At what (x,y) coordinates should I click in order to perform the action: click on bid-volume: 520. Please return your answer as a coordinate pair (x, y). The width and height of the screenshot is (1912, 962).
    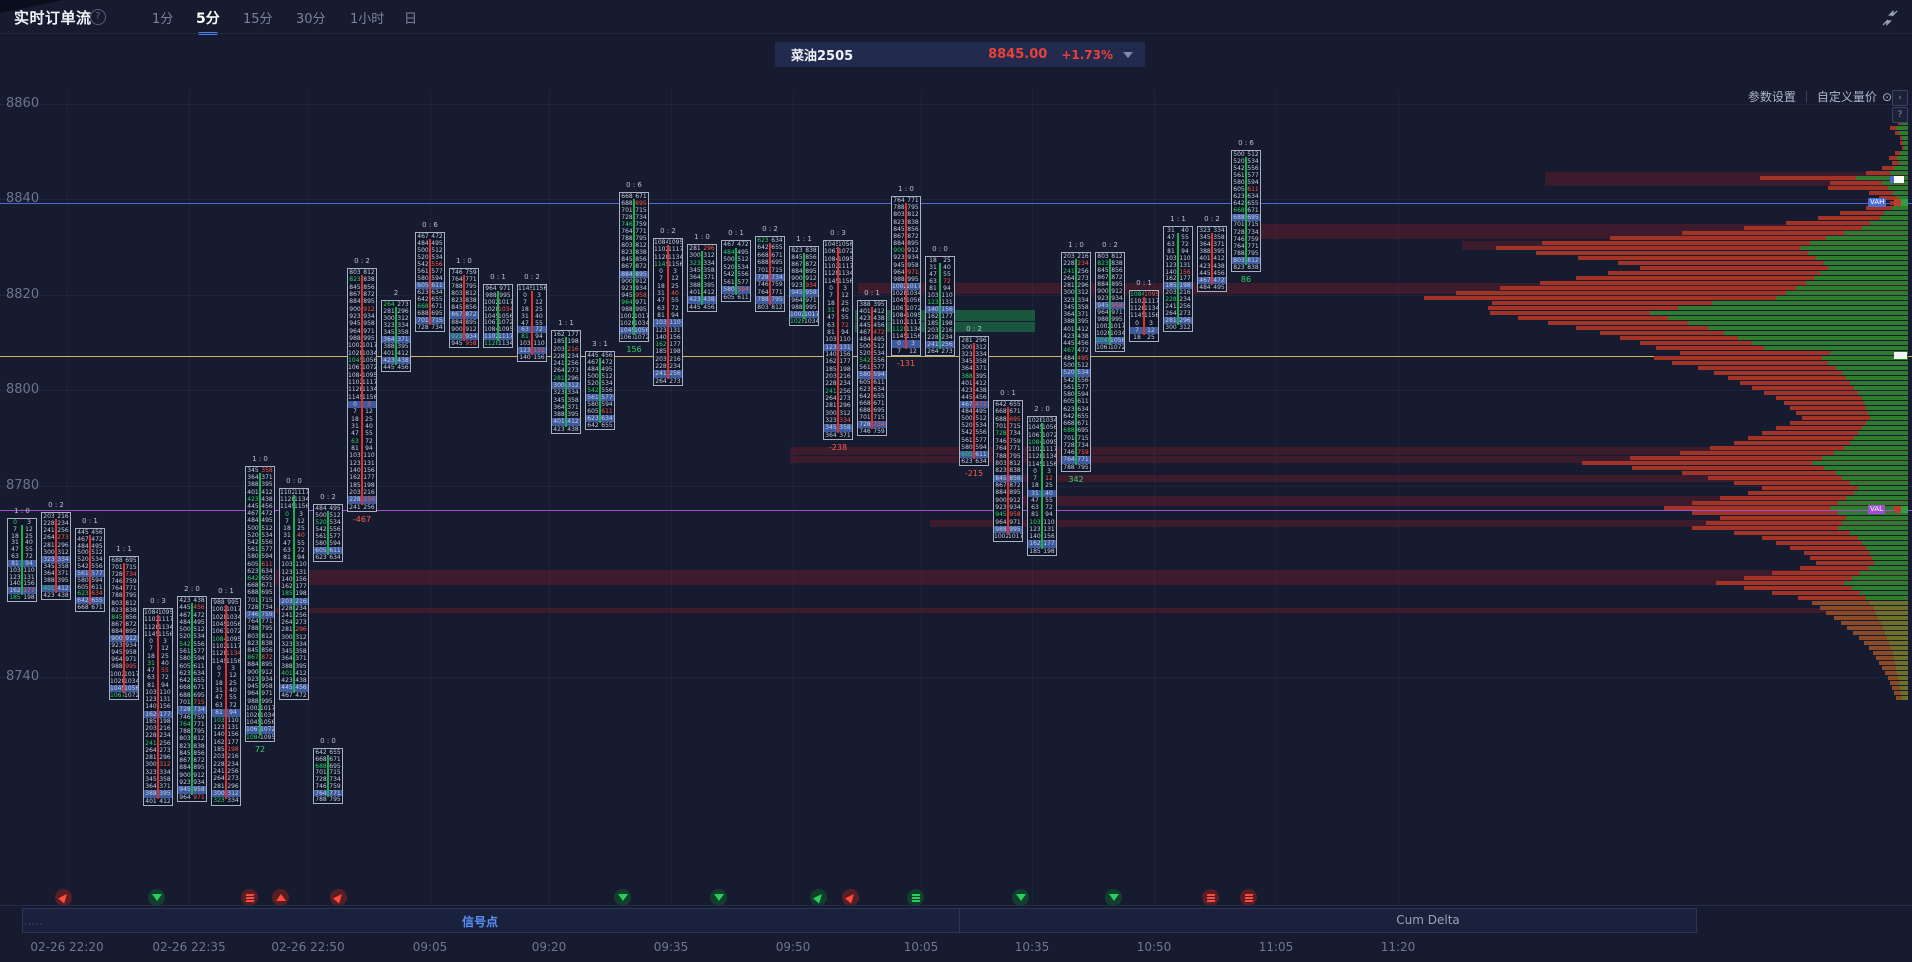
    Looking at the image, I should click on (253, 535).